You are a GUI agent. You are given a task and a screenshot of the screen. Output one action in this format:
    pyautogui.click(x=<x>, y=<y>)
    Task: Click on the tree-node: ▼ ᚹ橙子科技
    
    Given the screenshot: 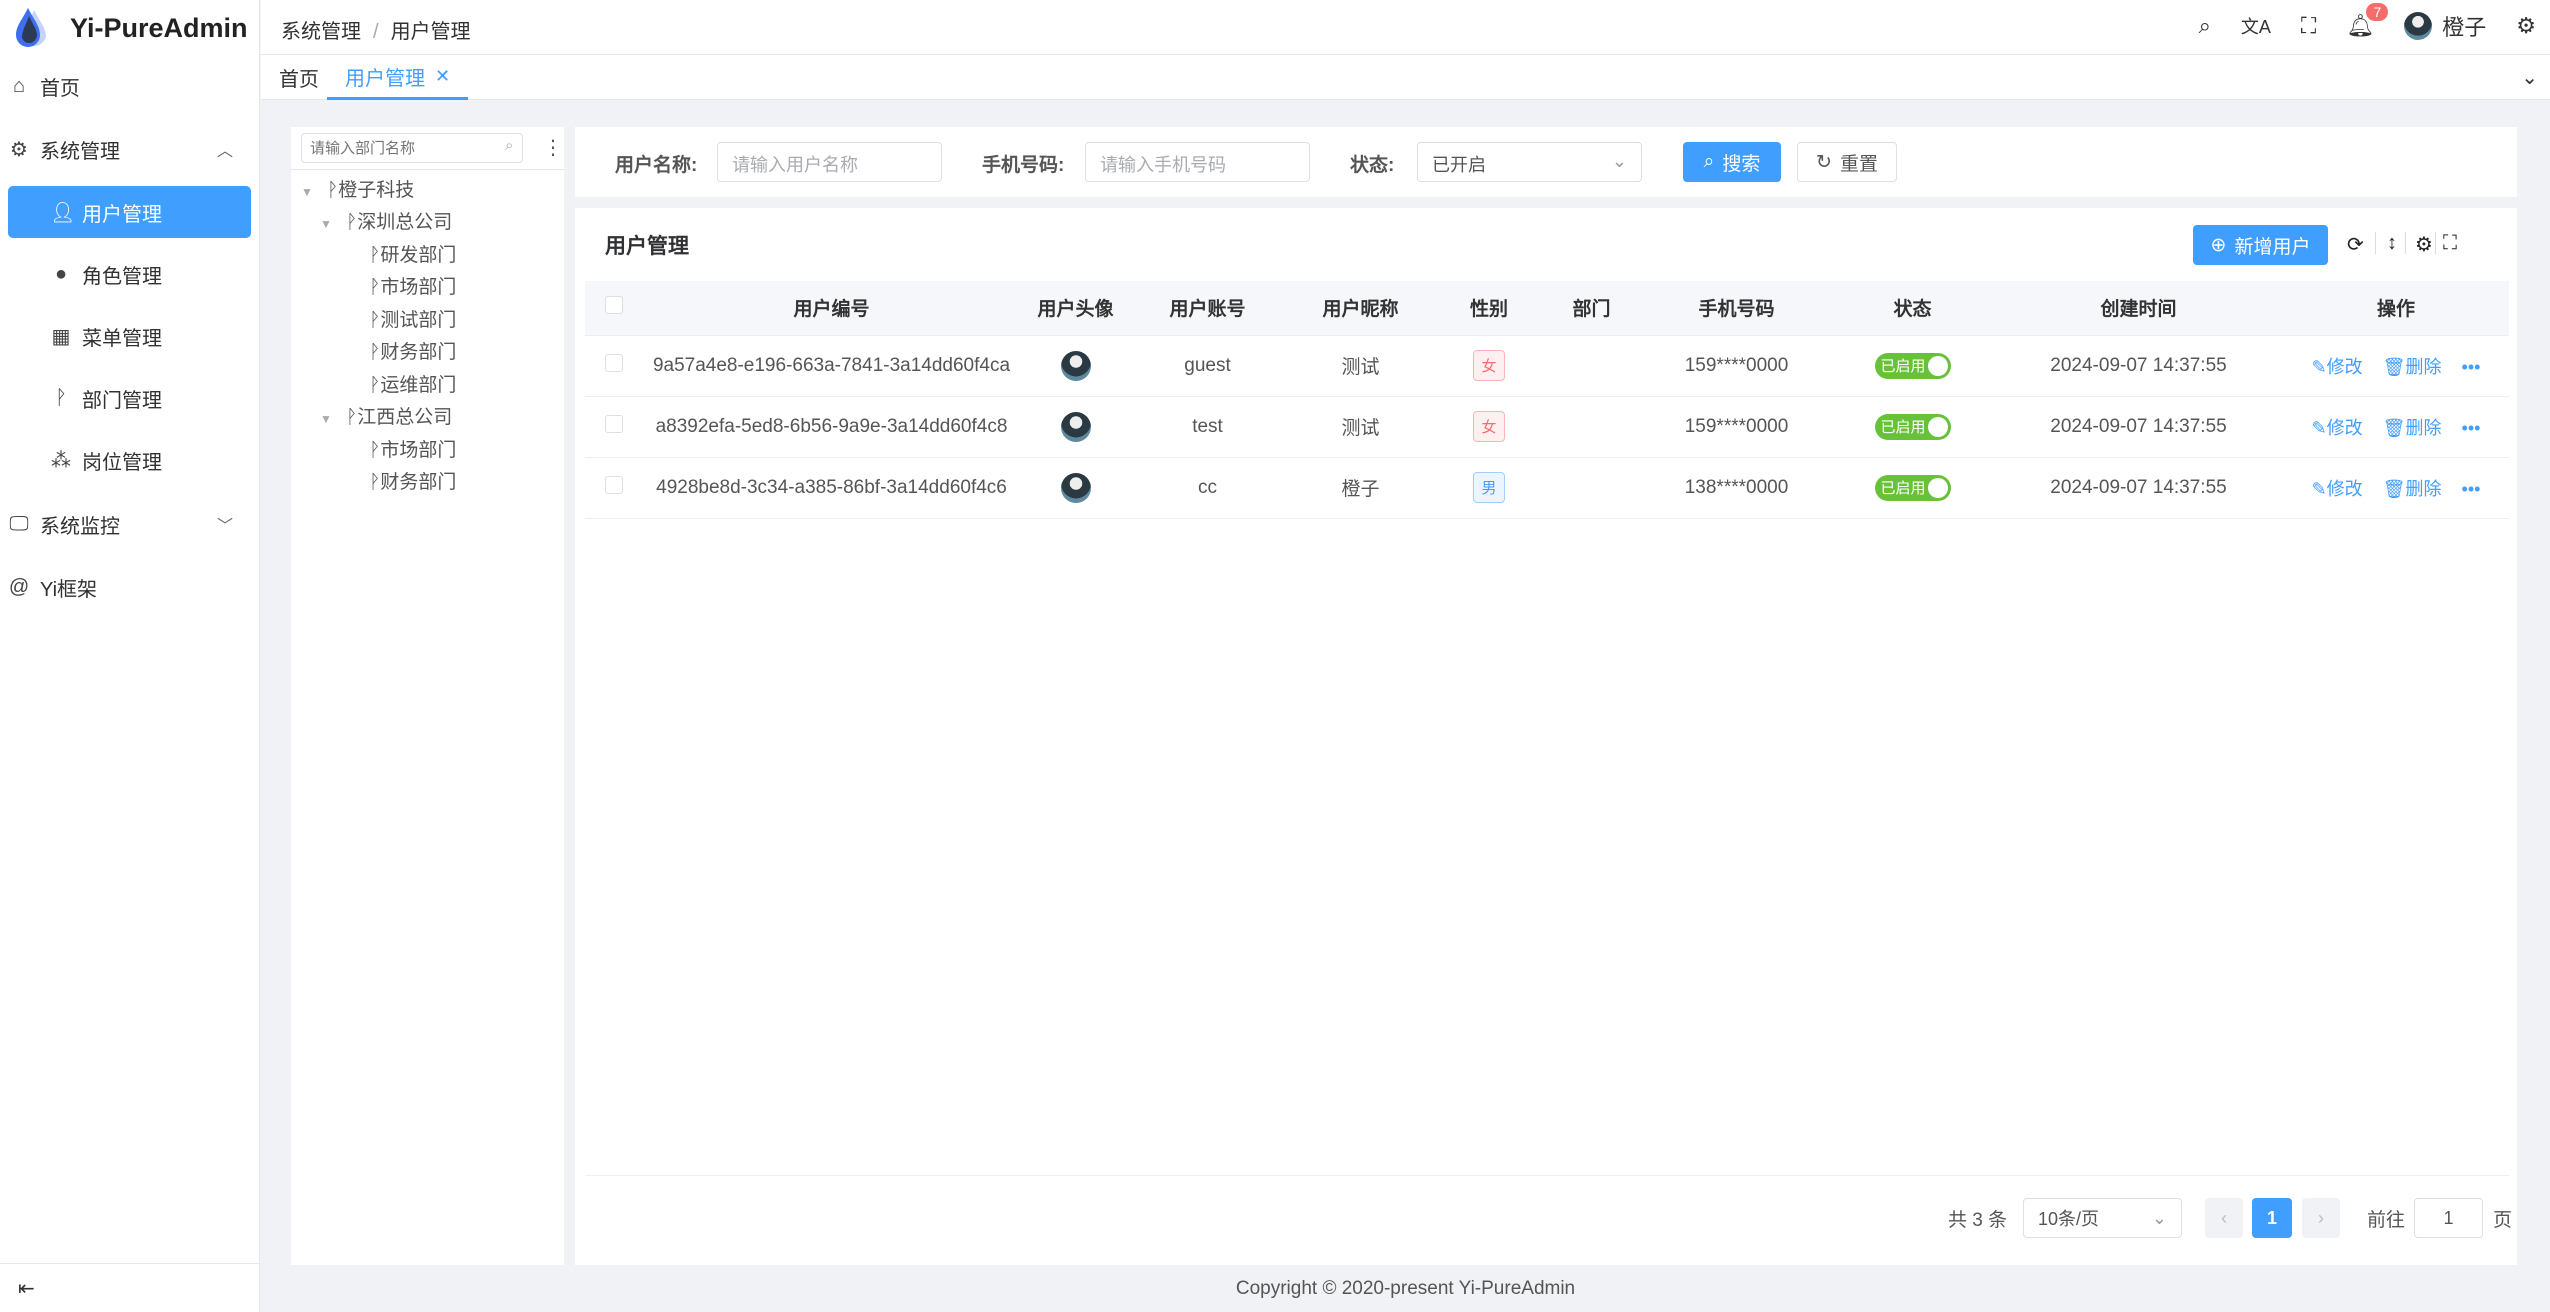 What is the action you would take?
    pyautogui.click(x=358, y=190)
    